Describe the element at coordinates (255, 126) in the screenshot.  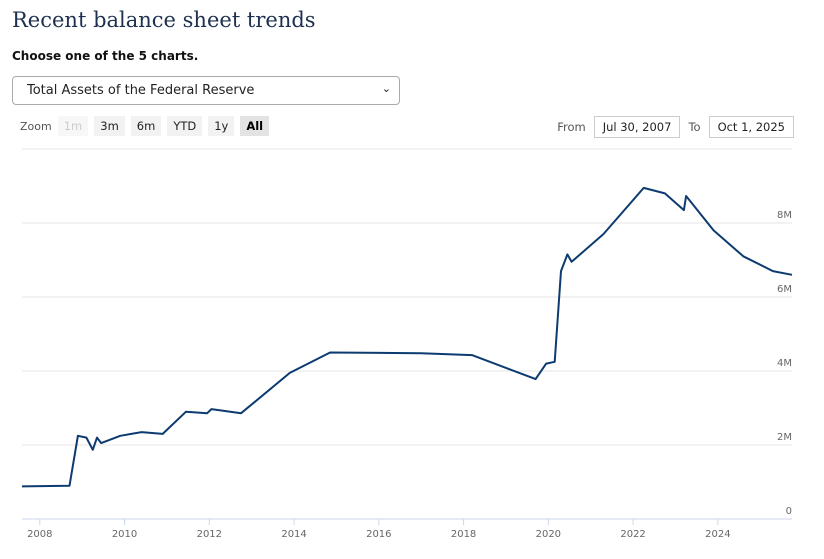
I see `zoom-all-button: All` at that location.